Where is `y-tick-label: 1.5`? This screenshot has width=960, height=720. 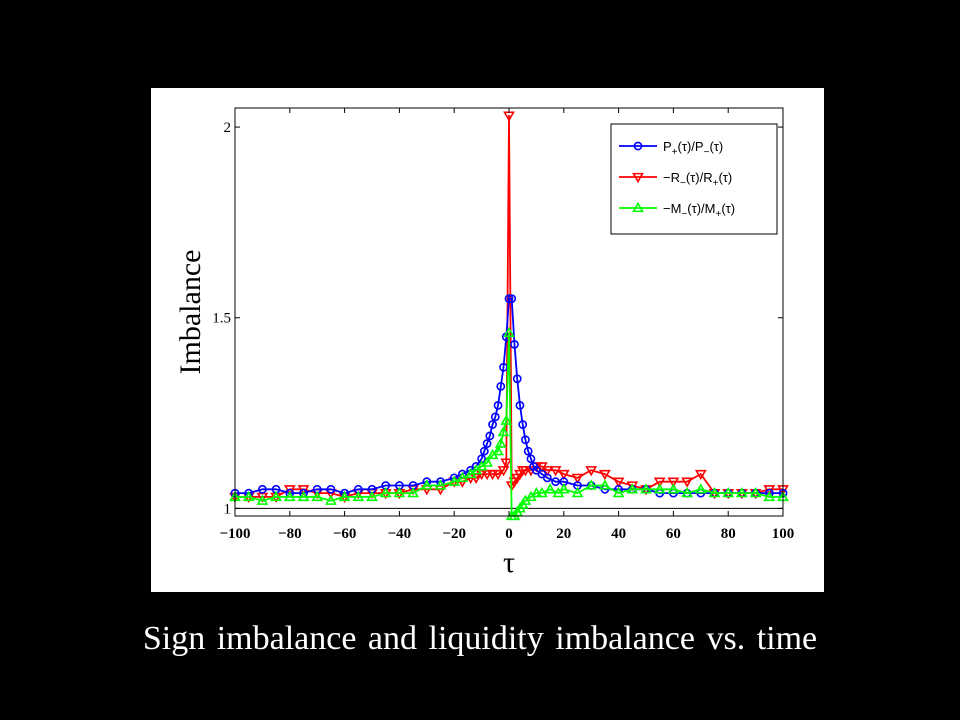
y-tick-label: 1.5 is located at coordinates (221, 319).